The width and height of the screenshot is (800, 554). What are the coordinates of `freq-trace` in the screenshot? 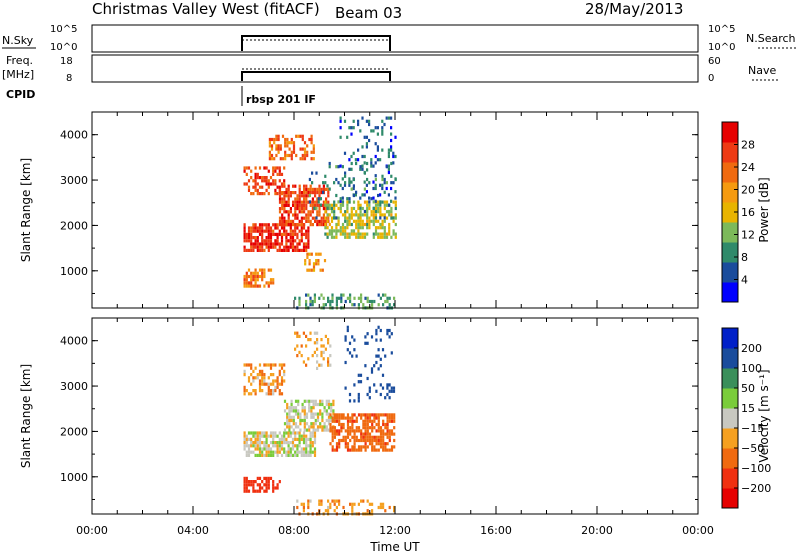 It's located at (316, 76).